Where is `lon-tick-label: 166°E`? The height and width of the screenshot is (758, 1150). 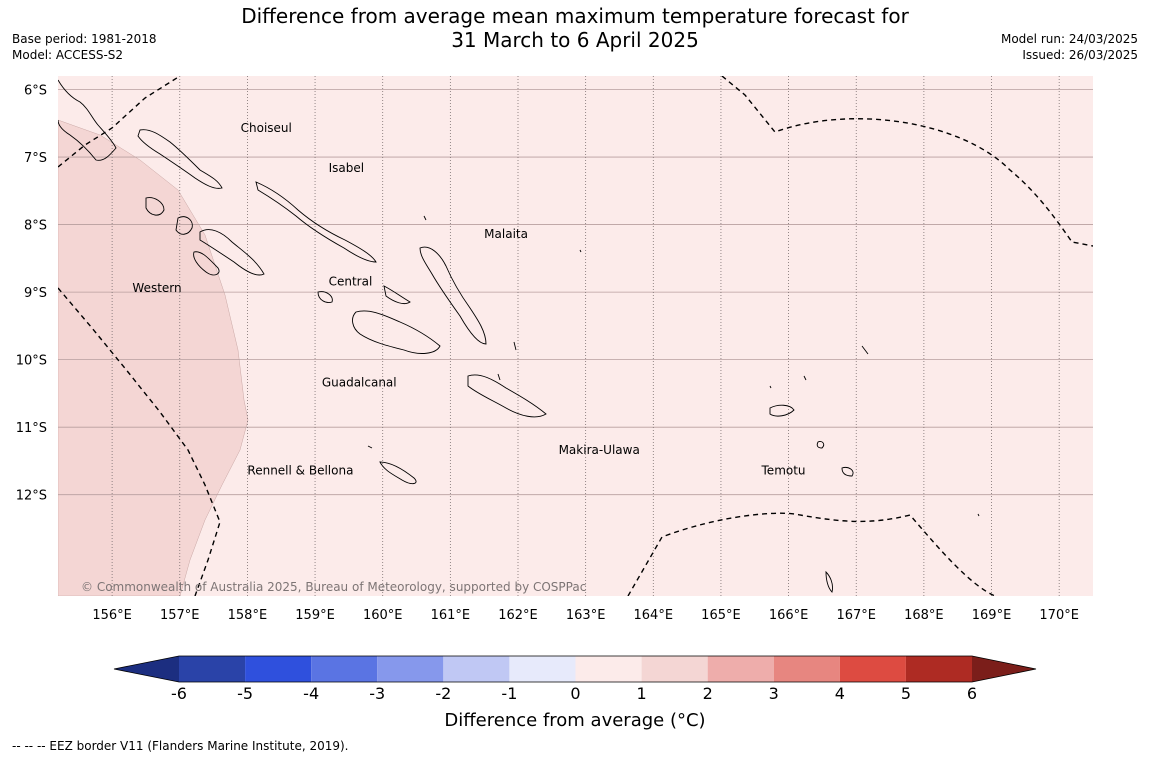 lon-tick-label: 166°E is located at coordinates (789, 615).